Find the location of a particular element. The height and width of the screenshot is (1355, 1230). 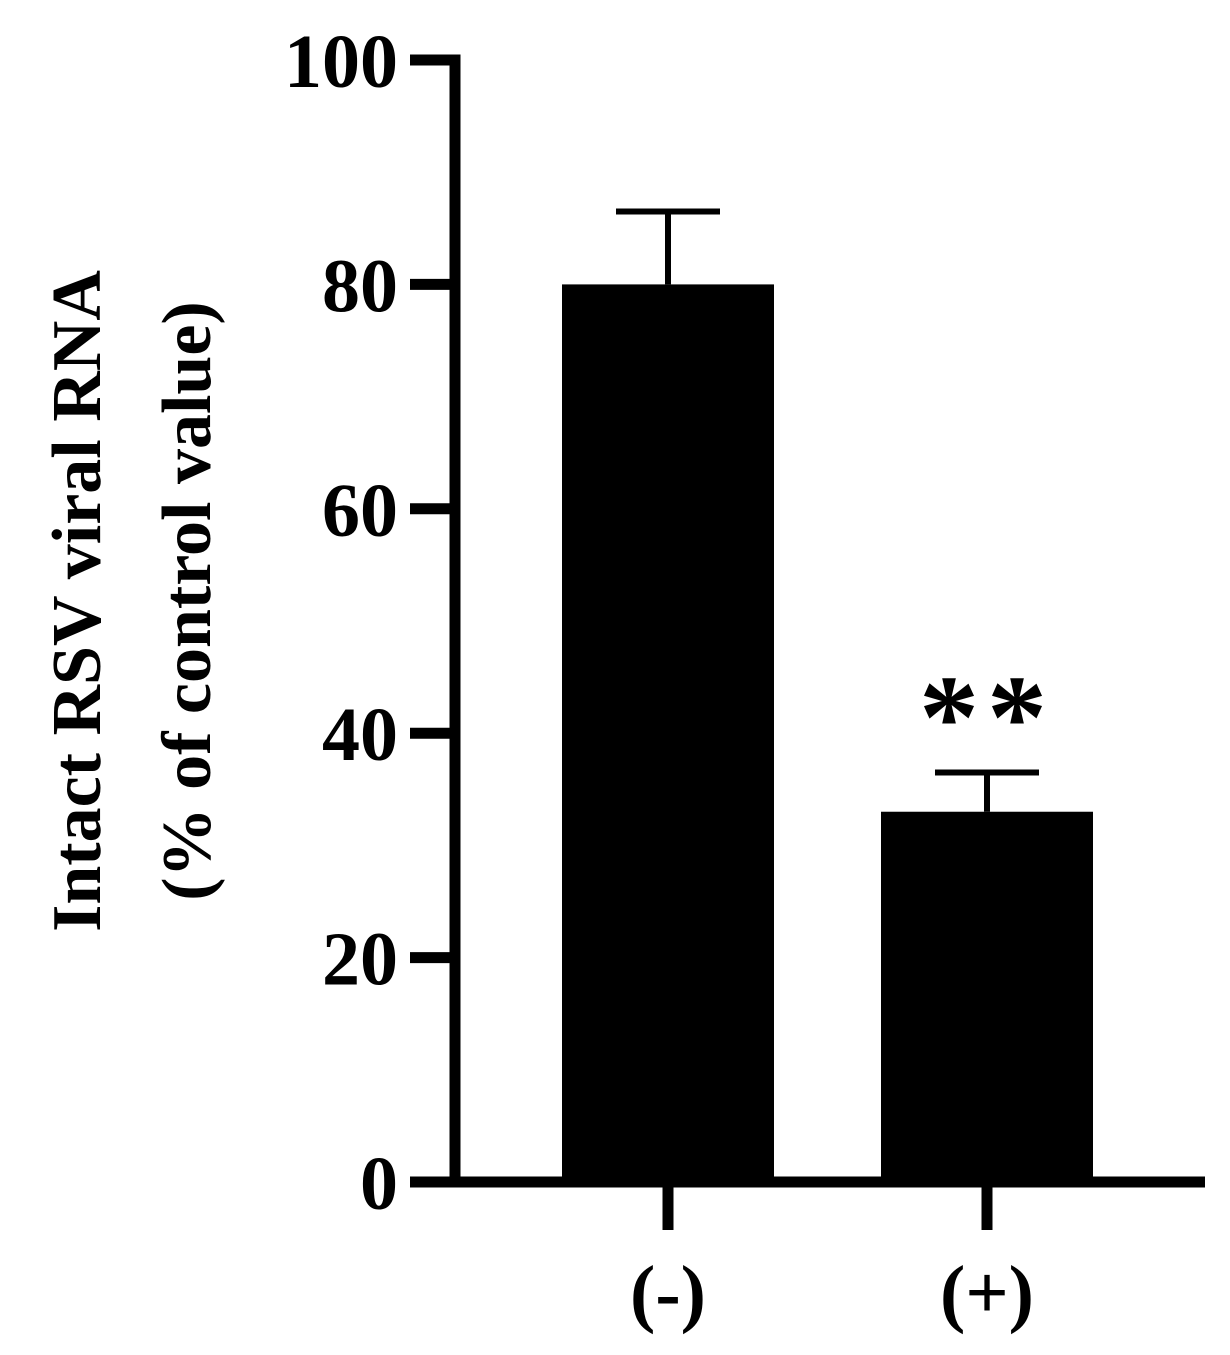

significance-annotation: ** is located at coordinates (987, 716).